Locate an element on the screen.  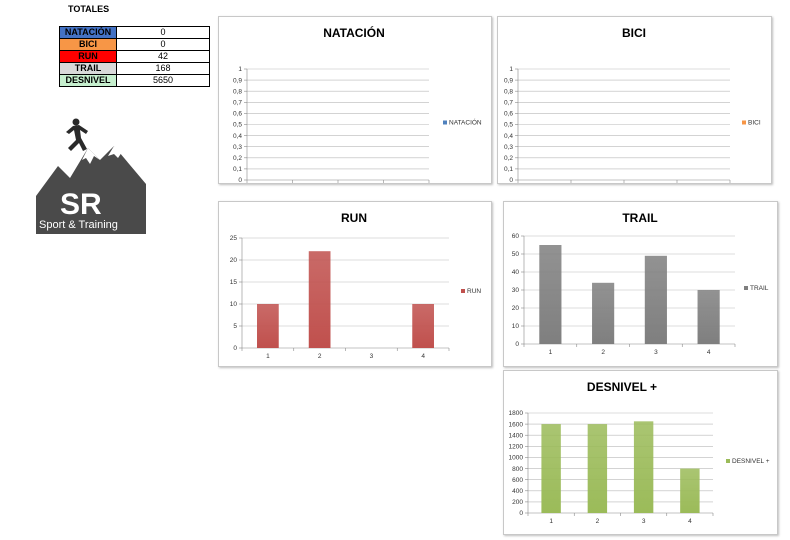
totals-value: 0 is located at coordinates (163, 44).